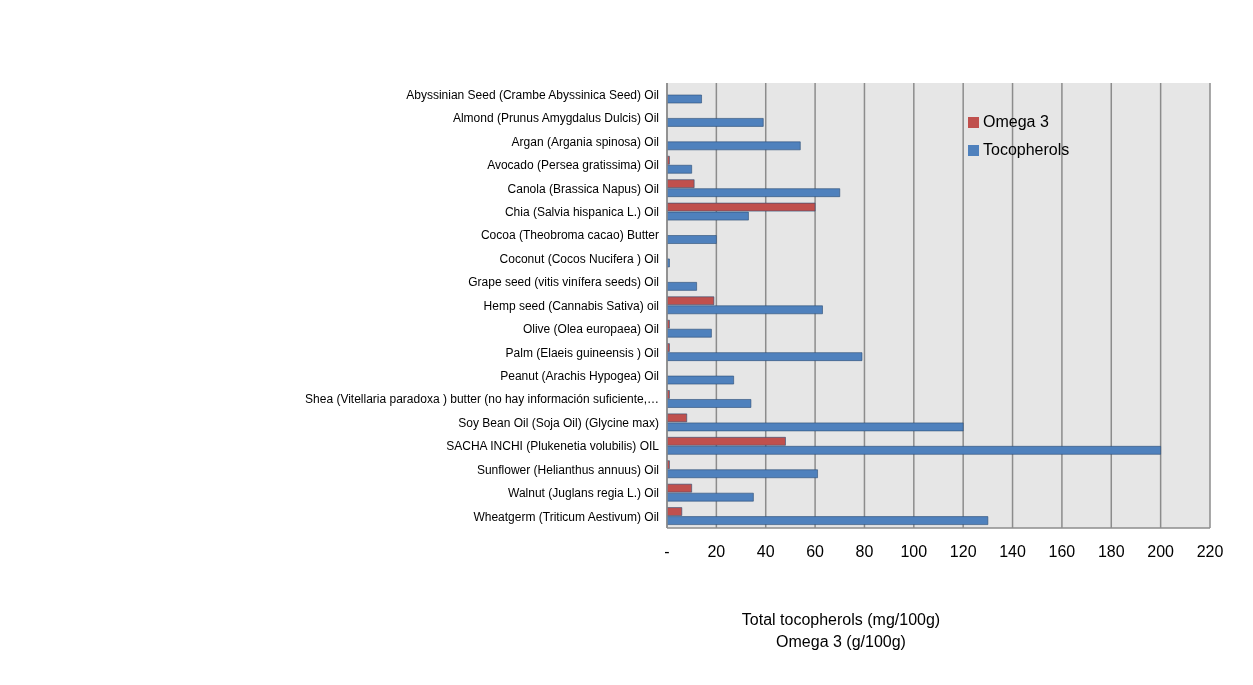  What do you see at coordinates (558, 422) in the screenshot?
I see `y-tick-label: Soy Bean Oil (Soja Oil) (Glycine max)` at bounding box center [558, 422].